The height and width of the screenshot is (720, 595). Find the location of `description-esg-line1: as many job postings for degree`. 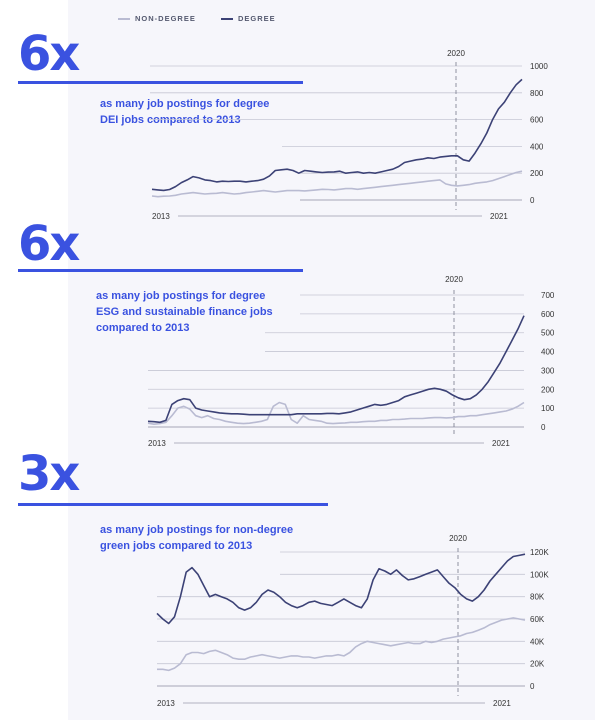

description-esg-line1: as many job postings for degree is located at coordinates (181, 296).